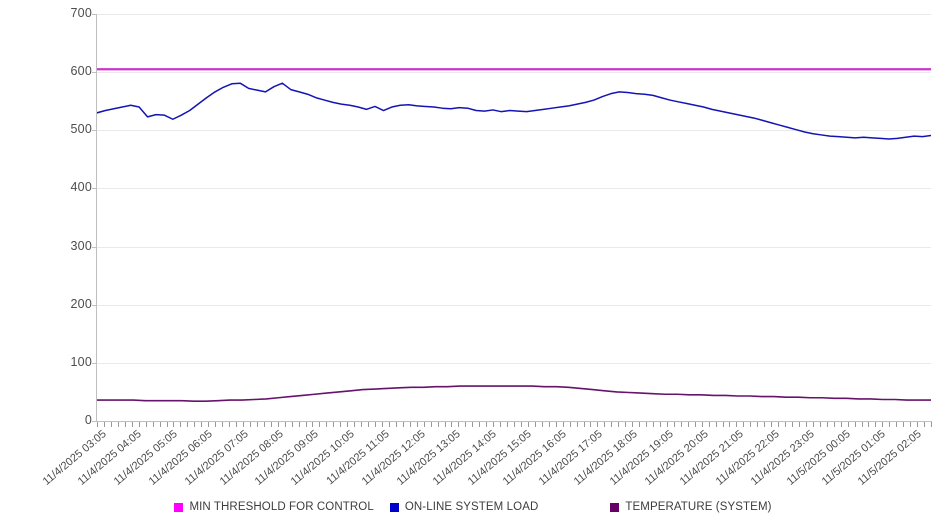 The image size is (946, 526). I want to click on legend-item: ON-LINE SYSTEM LOAD, so click(464, 507).